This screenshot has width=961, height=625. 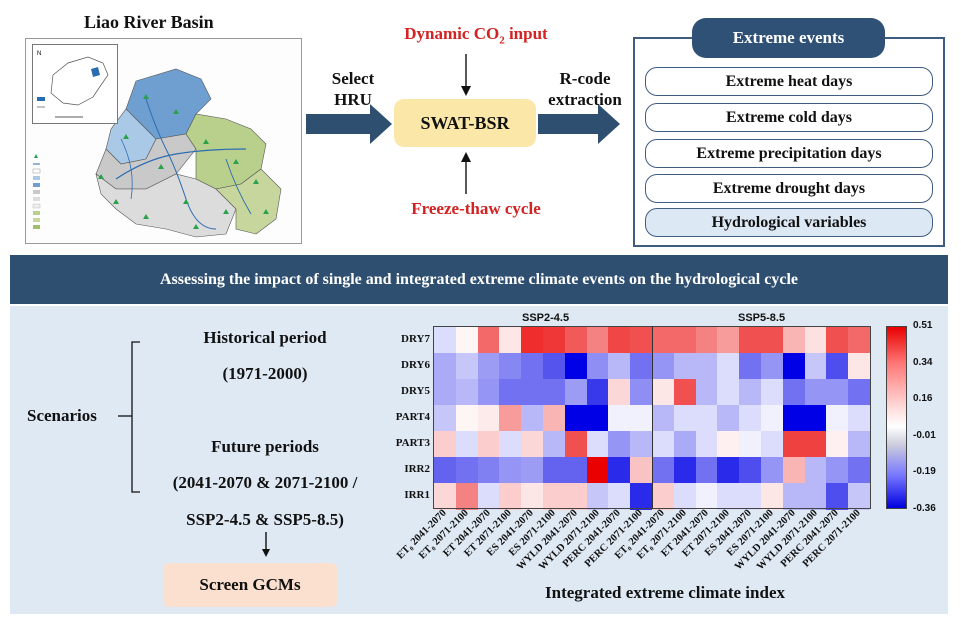 I want to click on panel-divider, so click(x=652, y=417).